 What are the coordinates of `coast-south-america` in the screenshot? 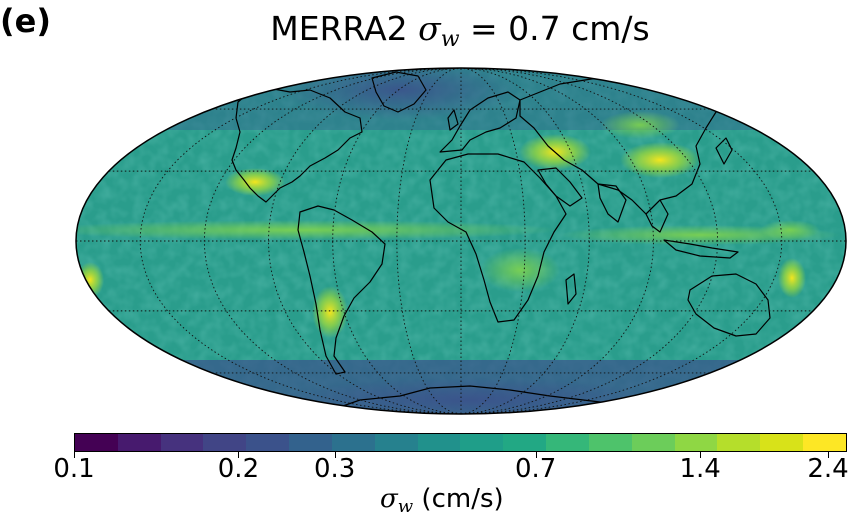 It's located at (341, 290).